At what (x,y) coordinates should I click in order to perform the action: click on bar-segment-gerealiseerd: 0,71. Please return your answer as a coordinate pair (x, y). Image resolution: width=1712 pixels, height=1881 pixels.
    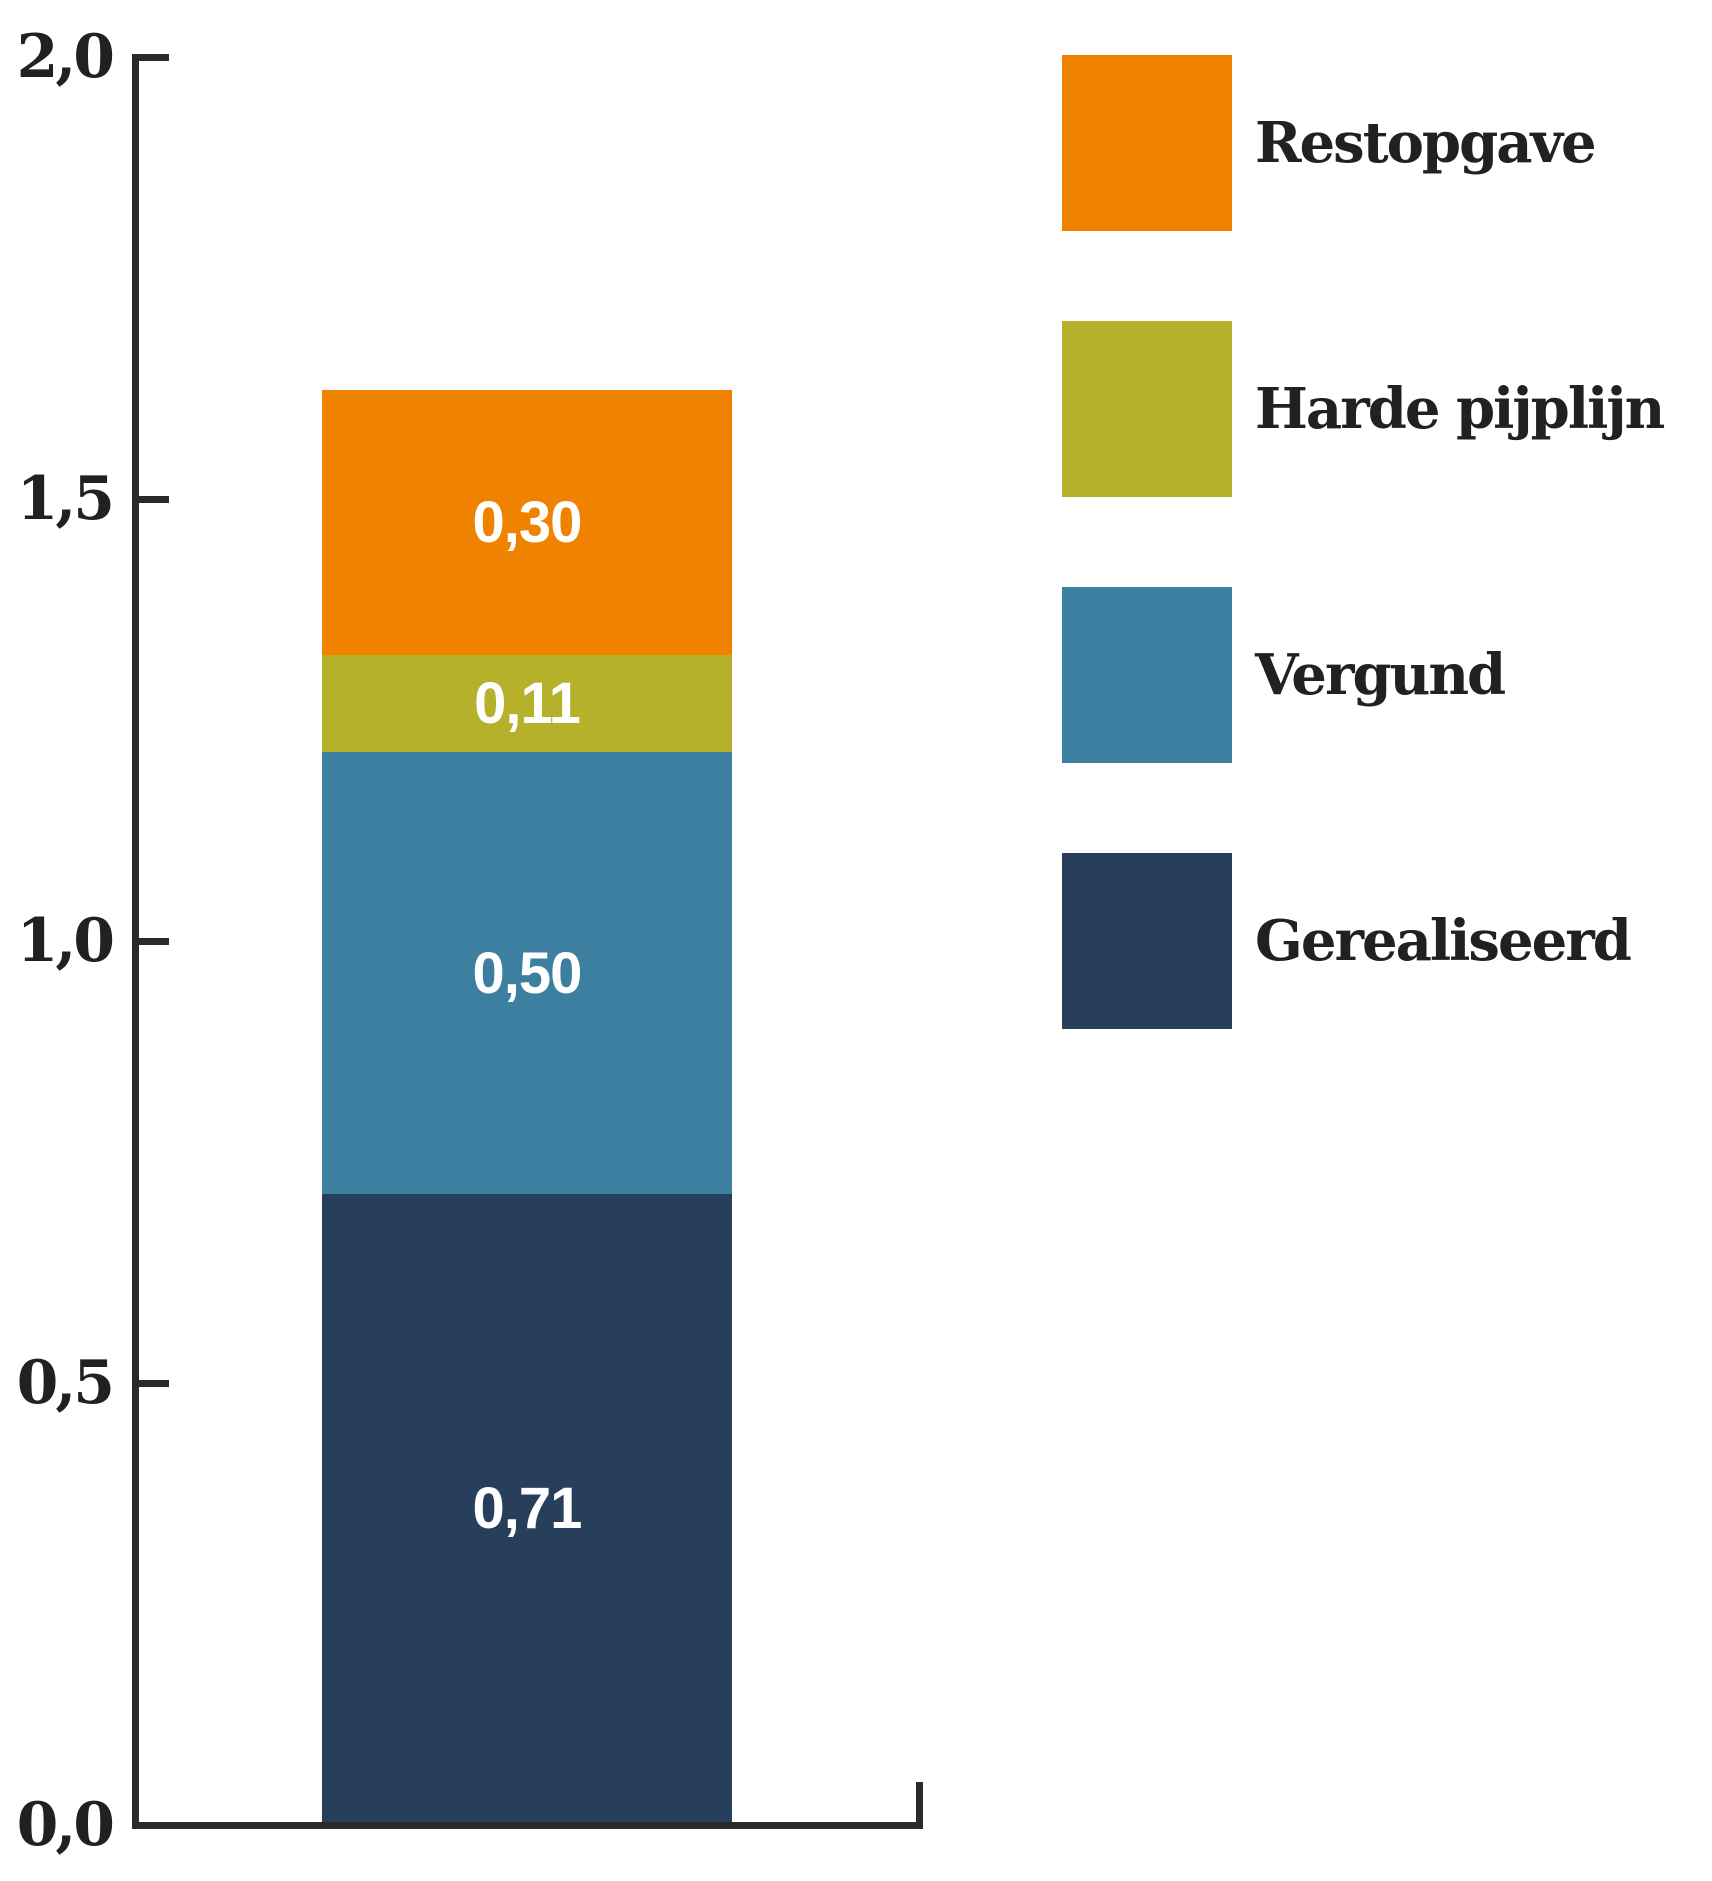
    Looking at the image, I should click on (527, 1508).